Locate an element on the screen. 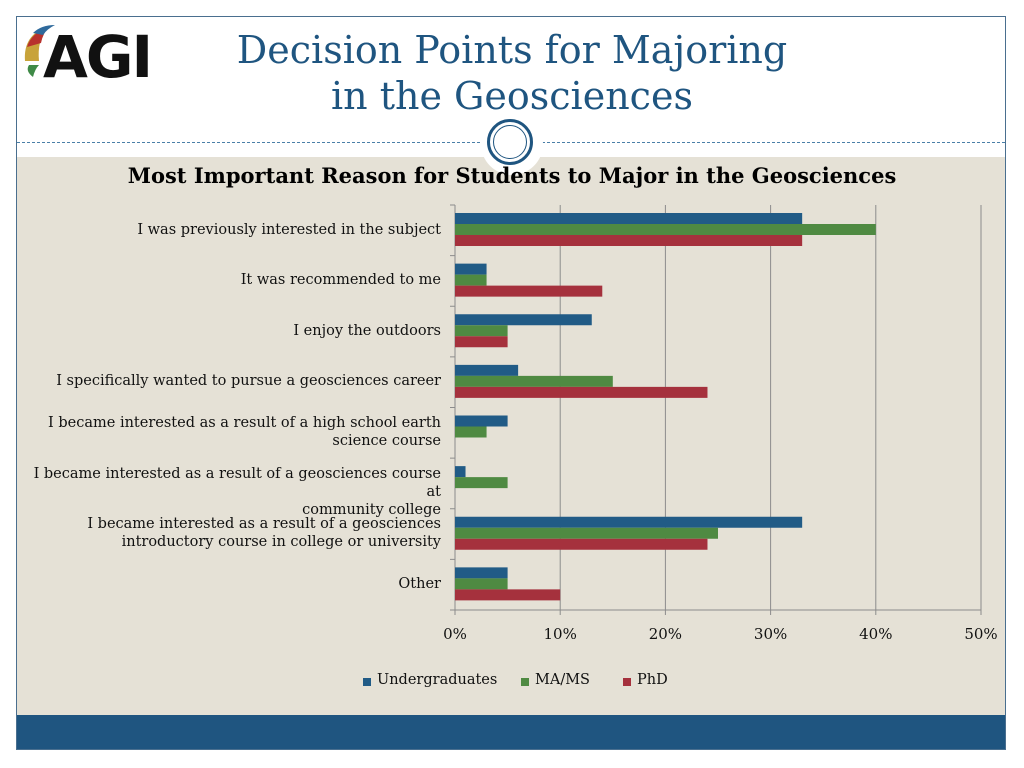 The width and height of the screenshot is (1024, 768). legend-label: Undergraduates is located at coordinates (437, 680).